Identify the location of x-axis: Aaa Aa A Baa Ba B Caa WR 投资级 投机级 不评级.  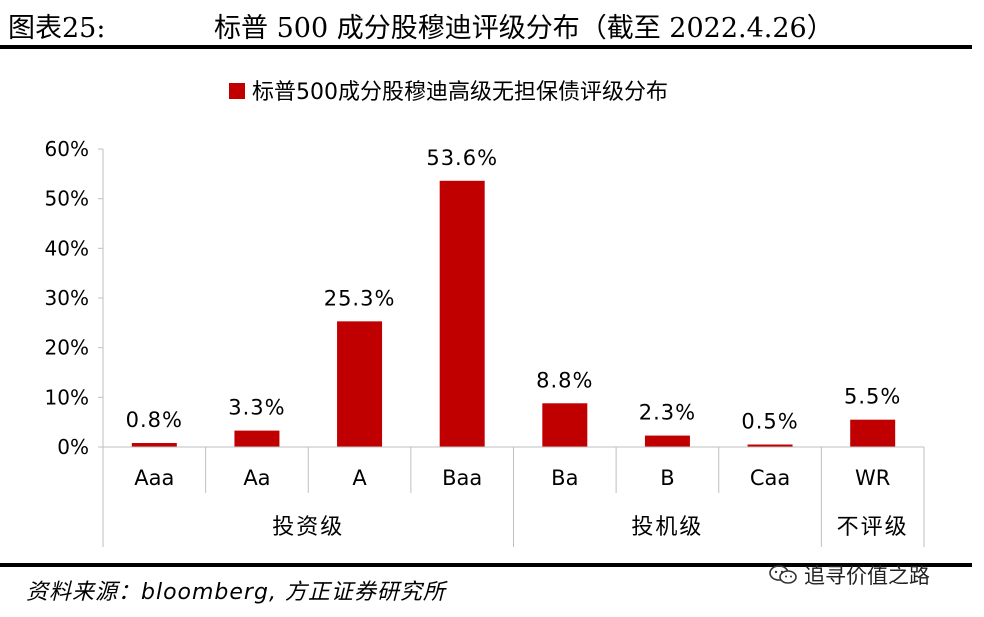
(513, 496).